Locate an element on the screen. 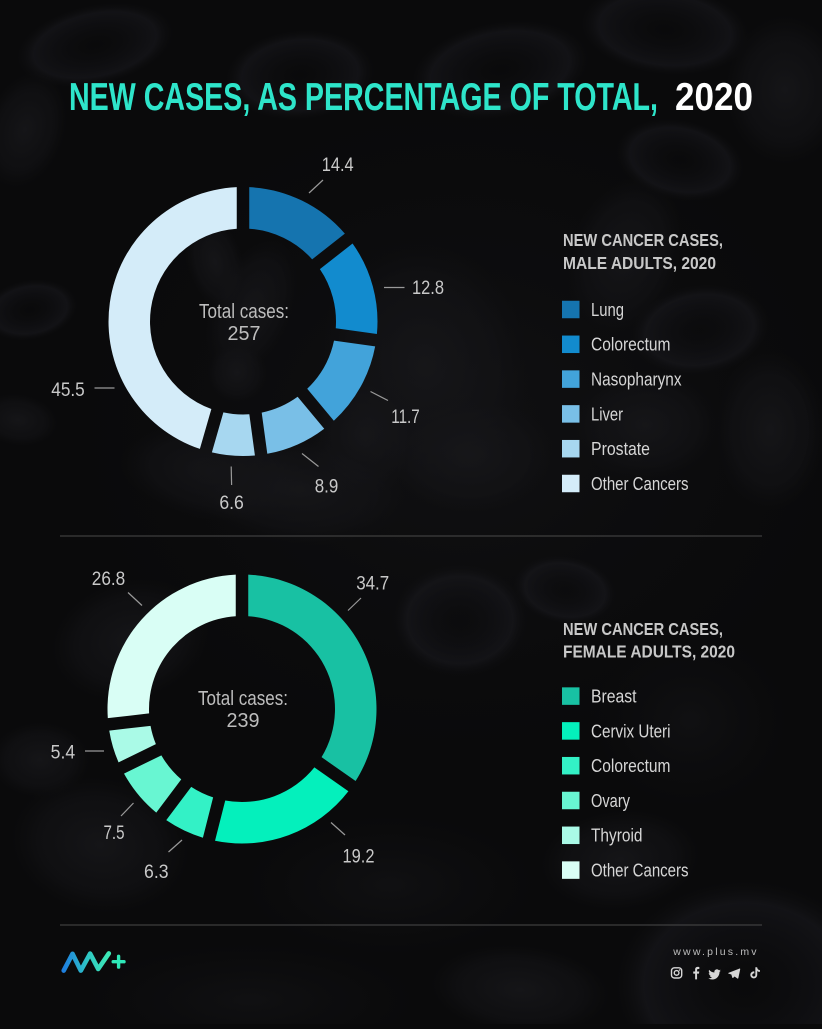 The width and height of the screenshot is (822, 1029). svg-text: 14.4 is located at coordinates (338, 165).